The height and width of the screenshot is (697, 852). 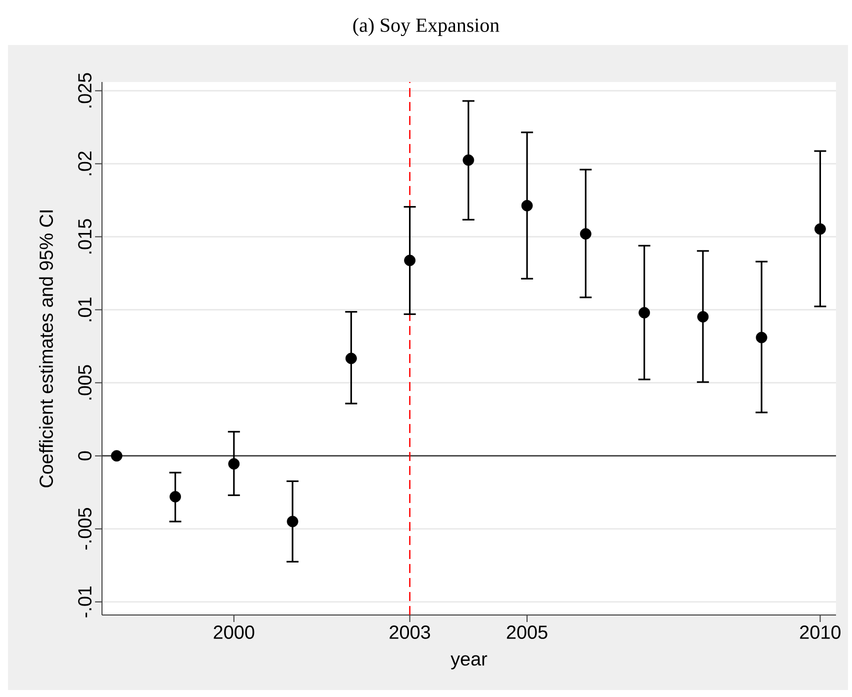 What do you see at coordinates (410, 632) in the screenshot?
I see `x-tick-label: 2003` at bounding box center [410, 632].